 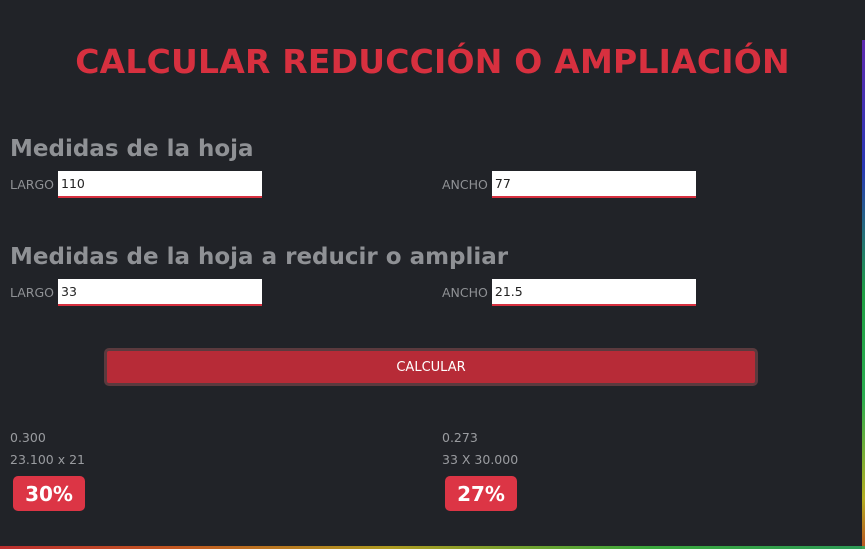 What do you see at coordinates (432, 61) in the screenshot?
I see `page-title: CALCULAR REDUCCIÓN O AMPLIACIÓN` at bounding box center [432, 61].